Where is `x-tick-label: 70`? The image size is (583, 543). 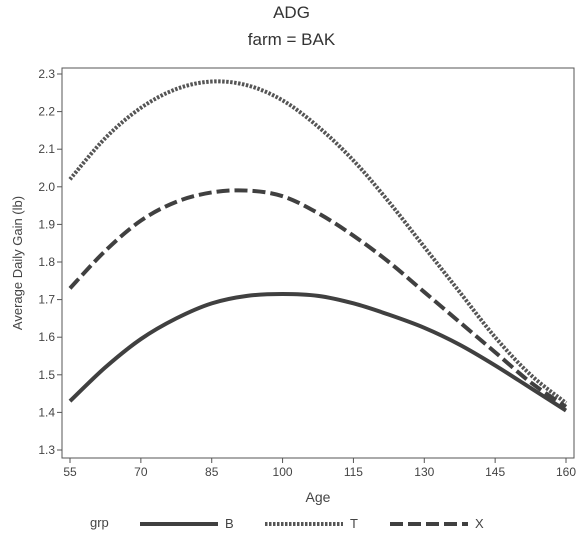
x-tick-label: 70 is located at coordinates (141, 472).